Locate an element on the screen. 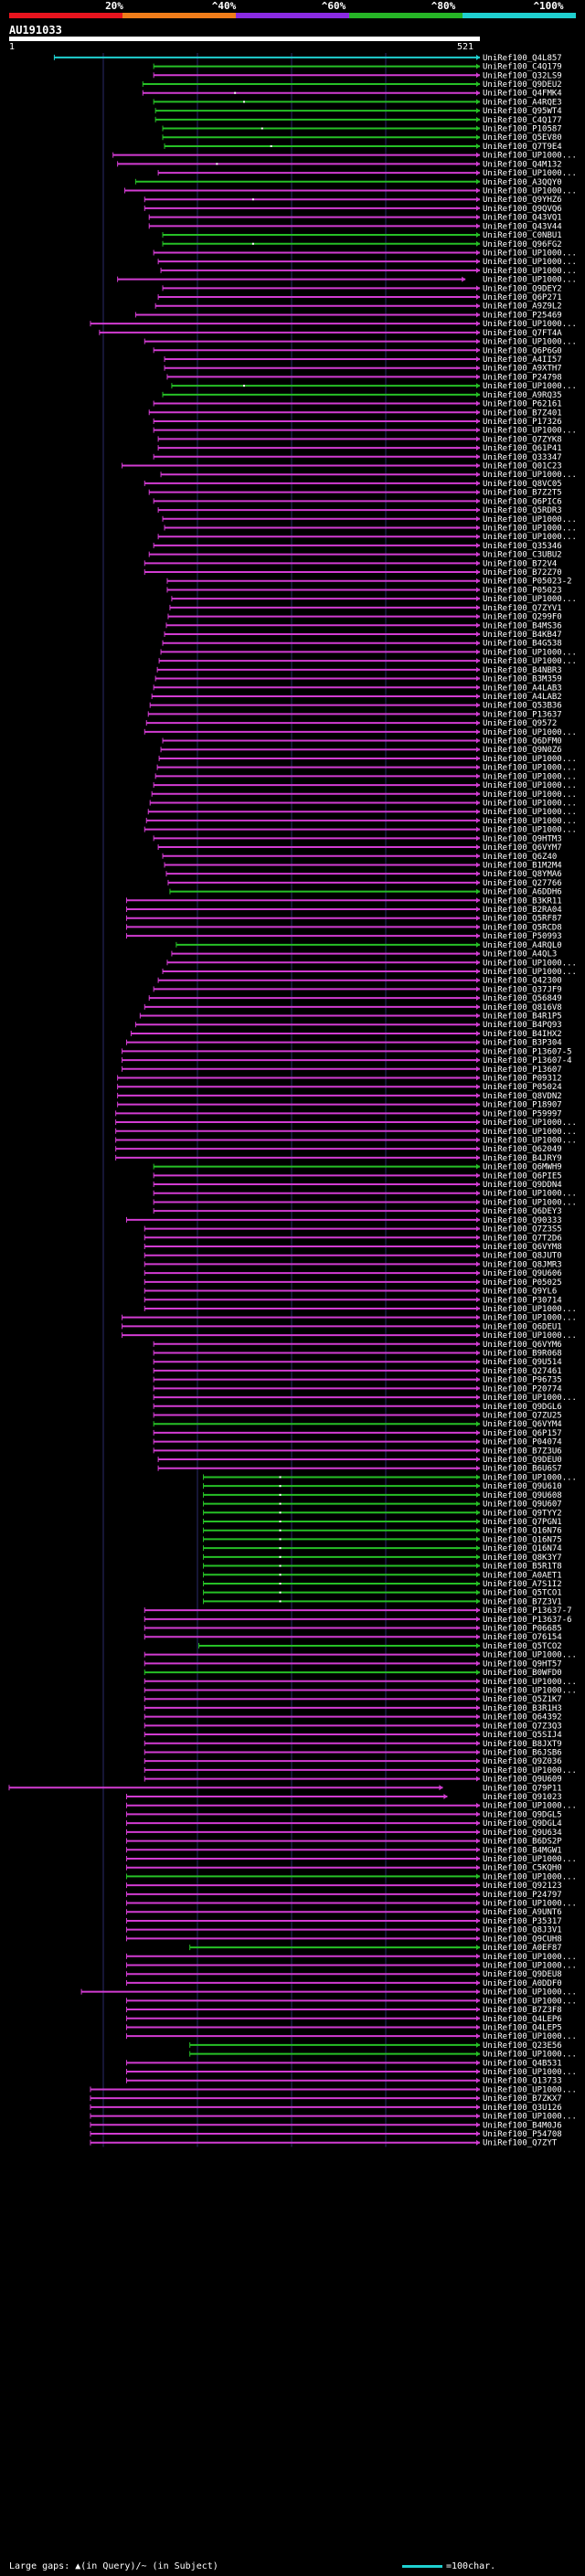 Image resolution: width=585 pixels, height=2576 pixels. hit-label: UniRef100_Q9HT57 is located at coordinates (522, 1664).